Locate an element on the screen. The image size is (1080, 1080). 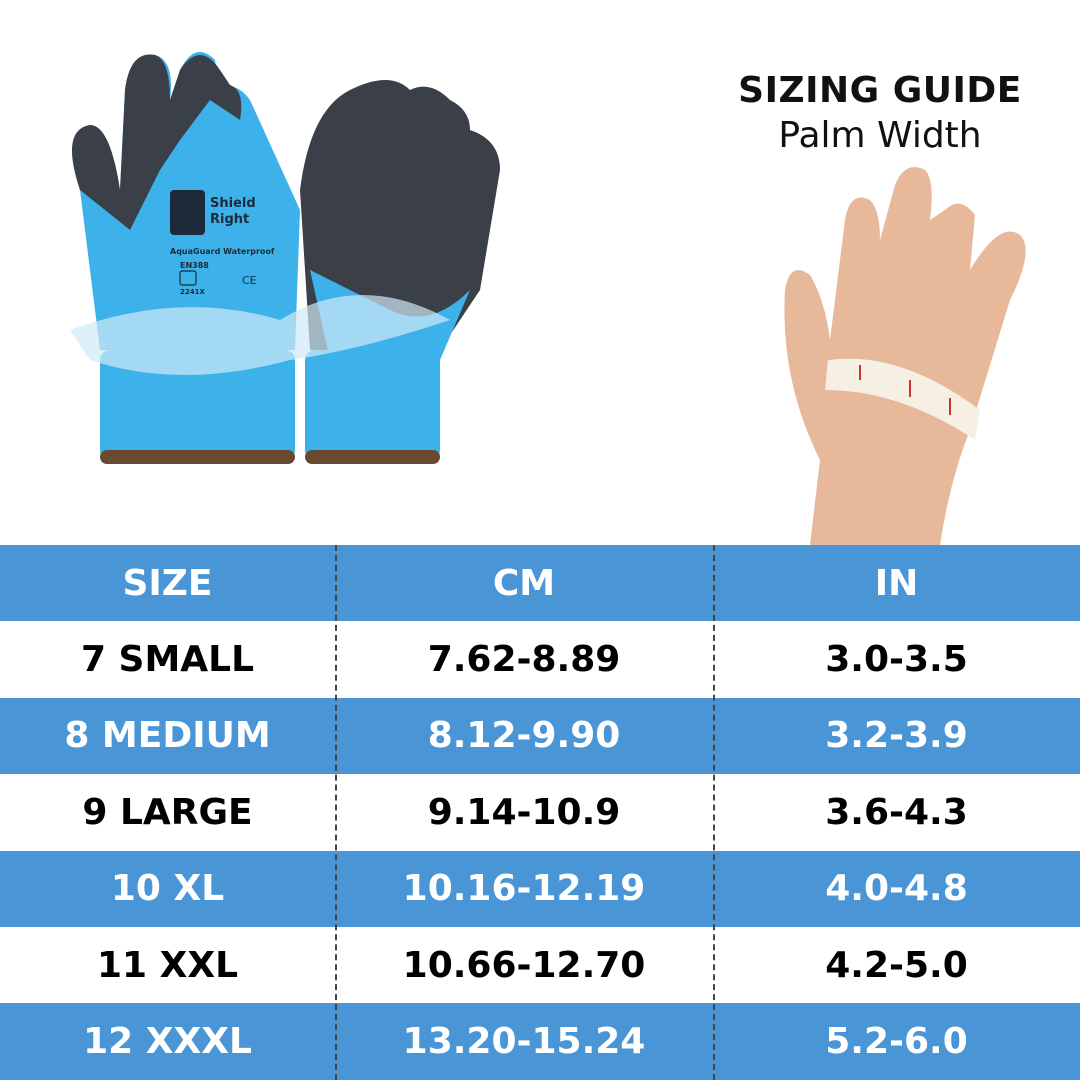
standard-shield-icon is located at coordinates (188, 278).